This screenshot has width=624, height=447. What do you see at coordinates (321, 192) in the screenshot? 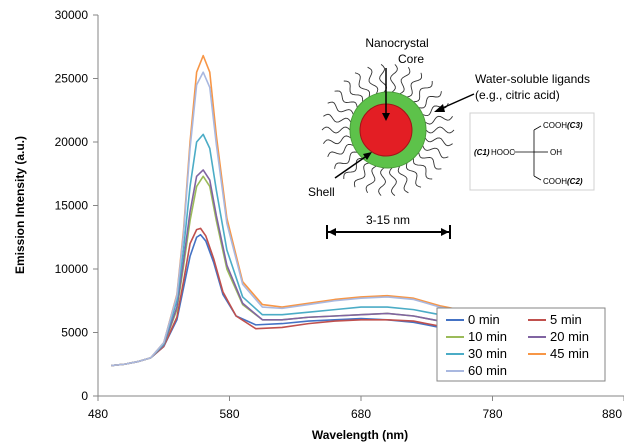
I see `shell-label: Shell` at bounding box center [321, 192].